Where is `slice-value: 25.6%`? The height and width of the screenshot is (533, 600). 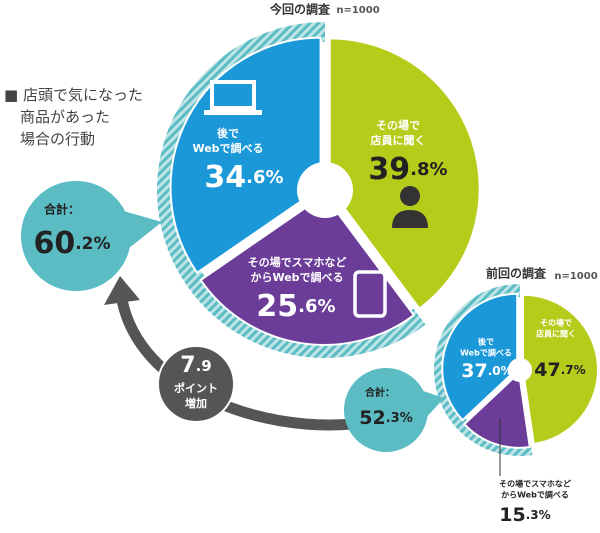
slice-value: 25.6% is located at coordinates (295, 306).